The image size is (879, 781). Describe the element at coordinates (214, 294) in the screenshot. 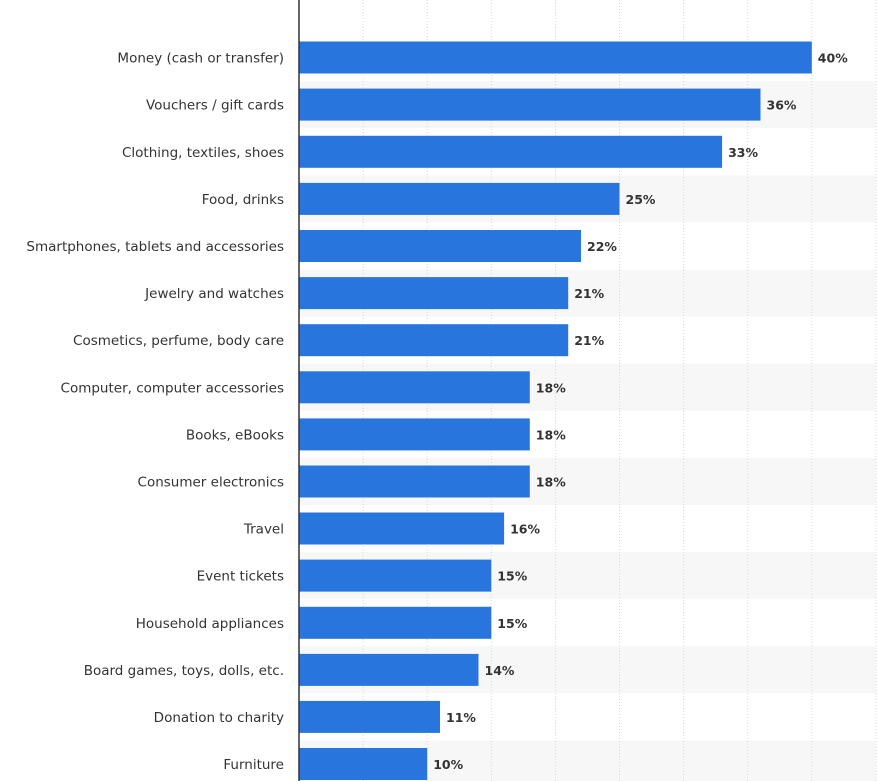

I see `category-label: Jewelry and watches` at that location.